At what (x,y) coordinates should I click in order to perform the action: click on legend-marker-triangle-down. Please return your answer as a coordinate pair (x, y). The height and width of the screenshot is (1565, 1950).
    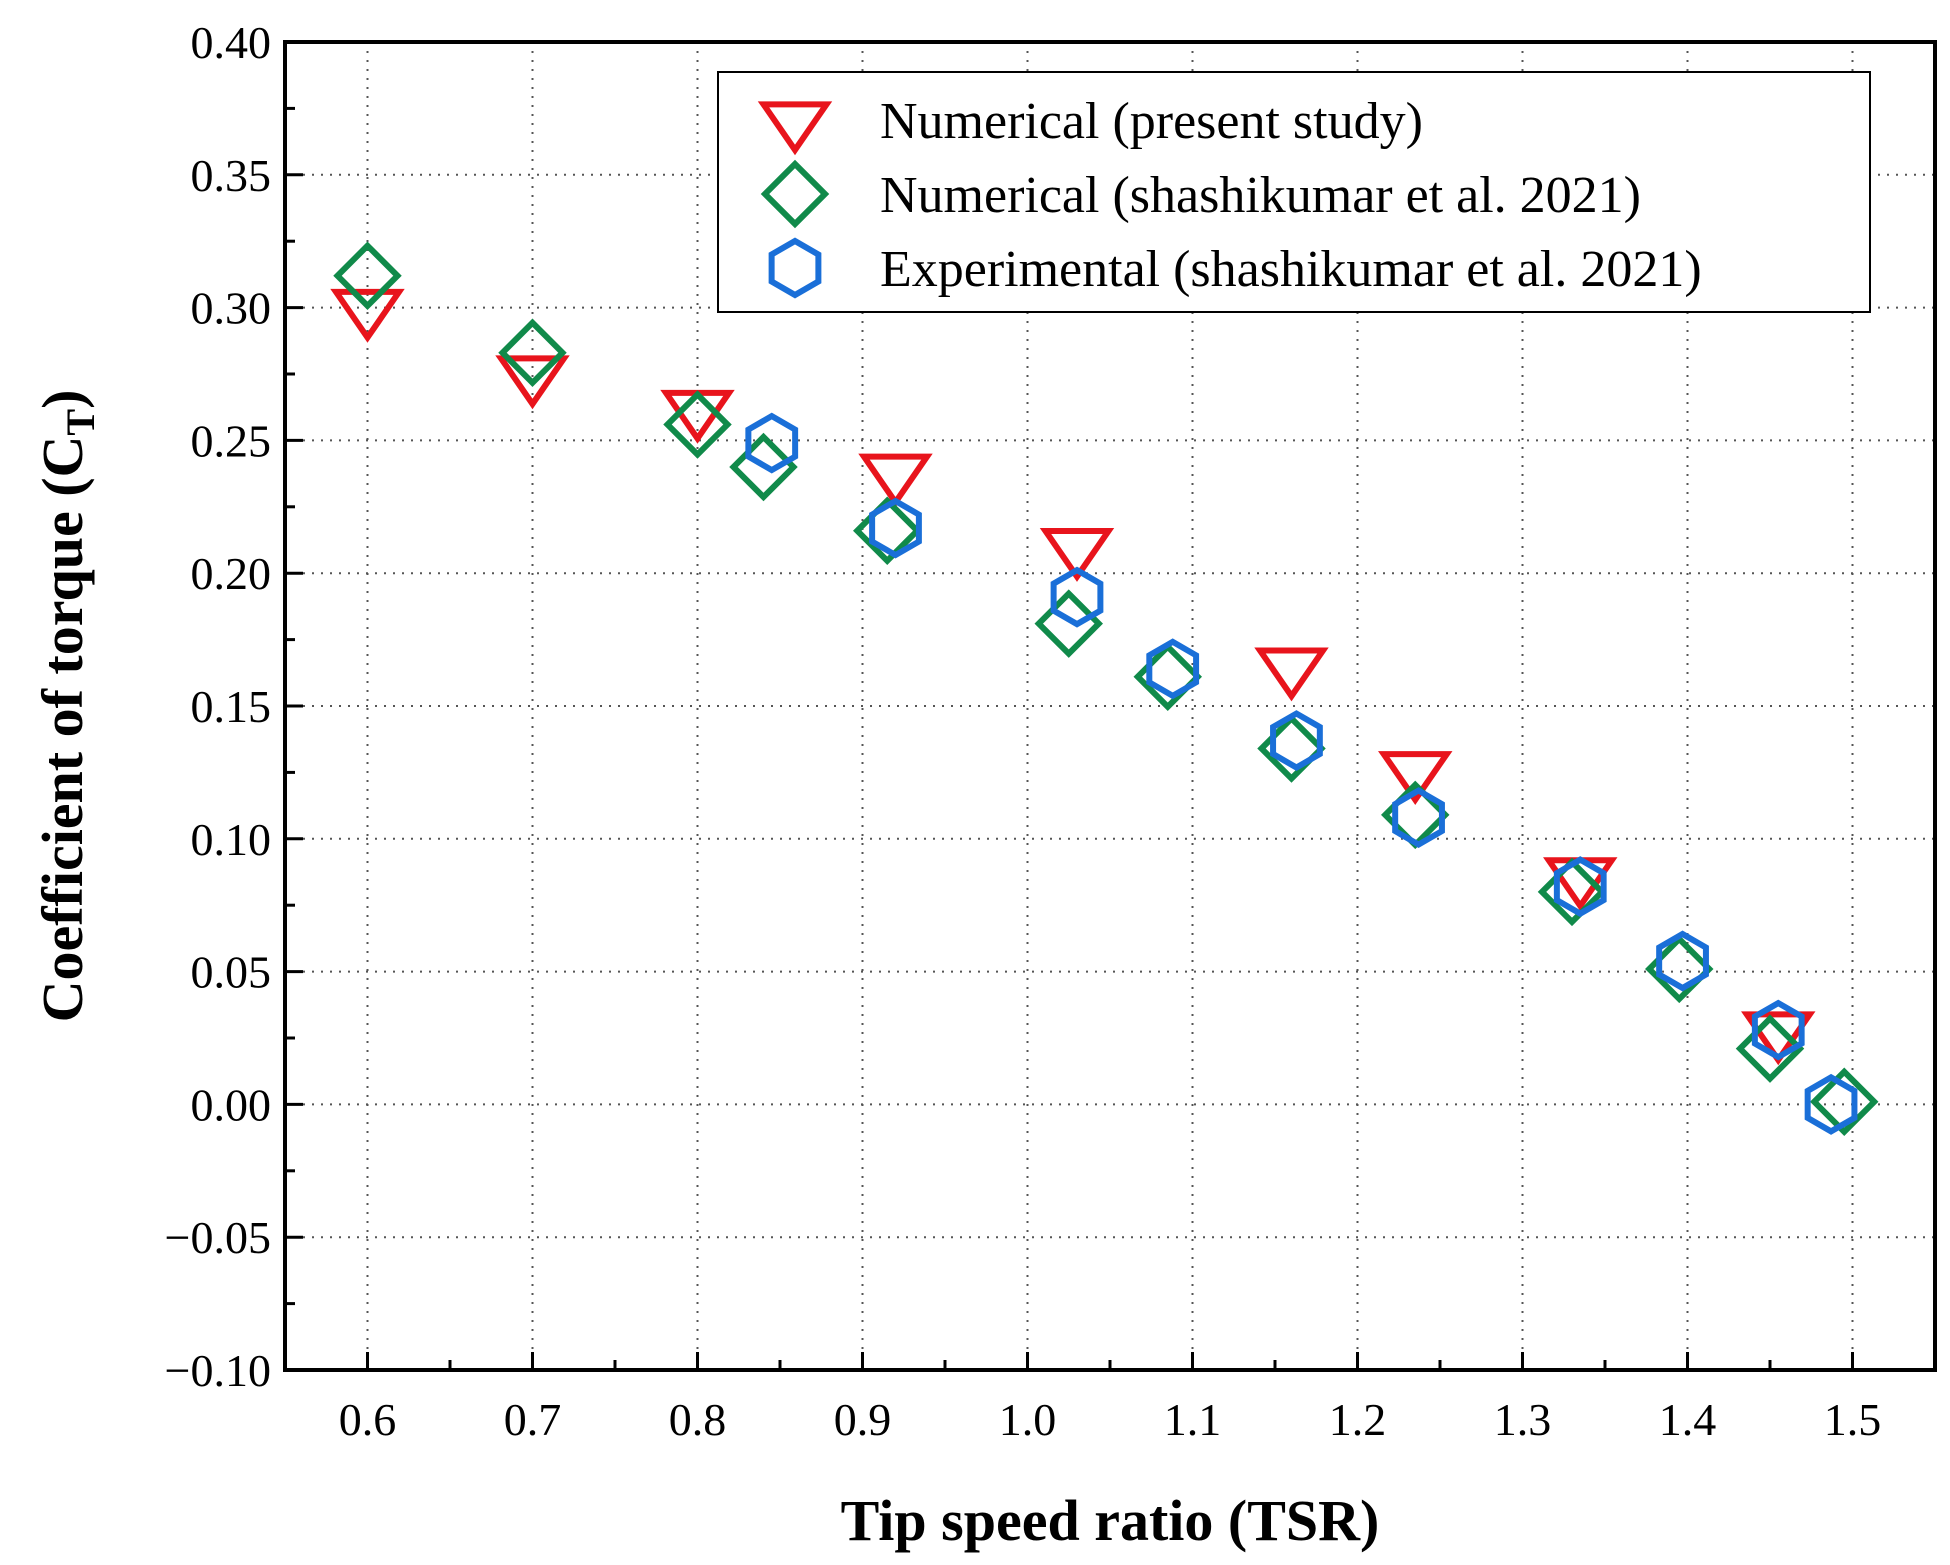
    Looking at the image, I should click on (795, 128).